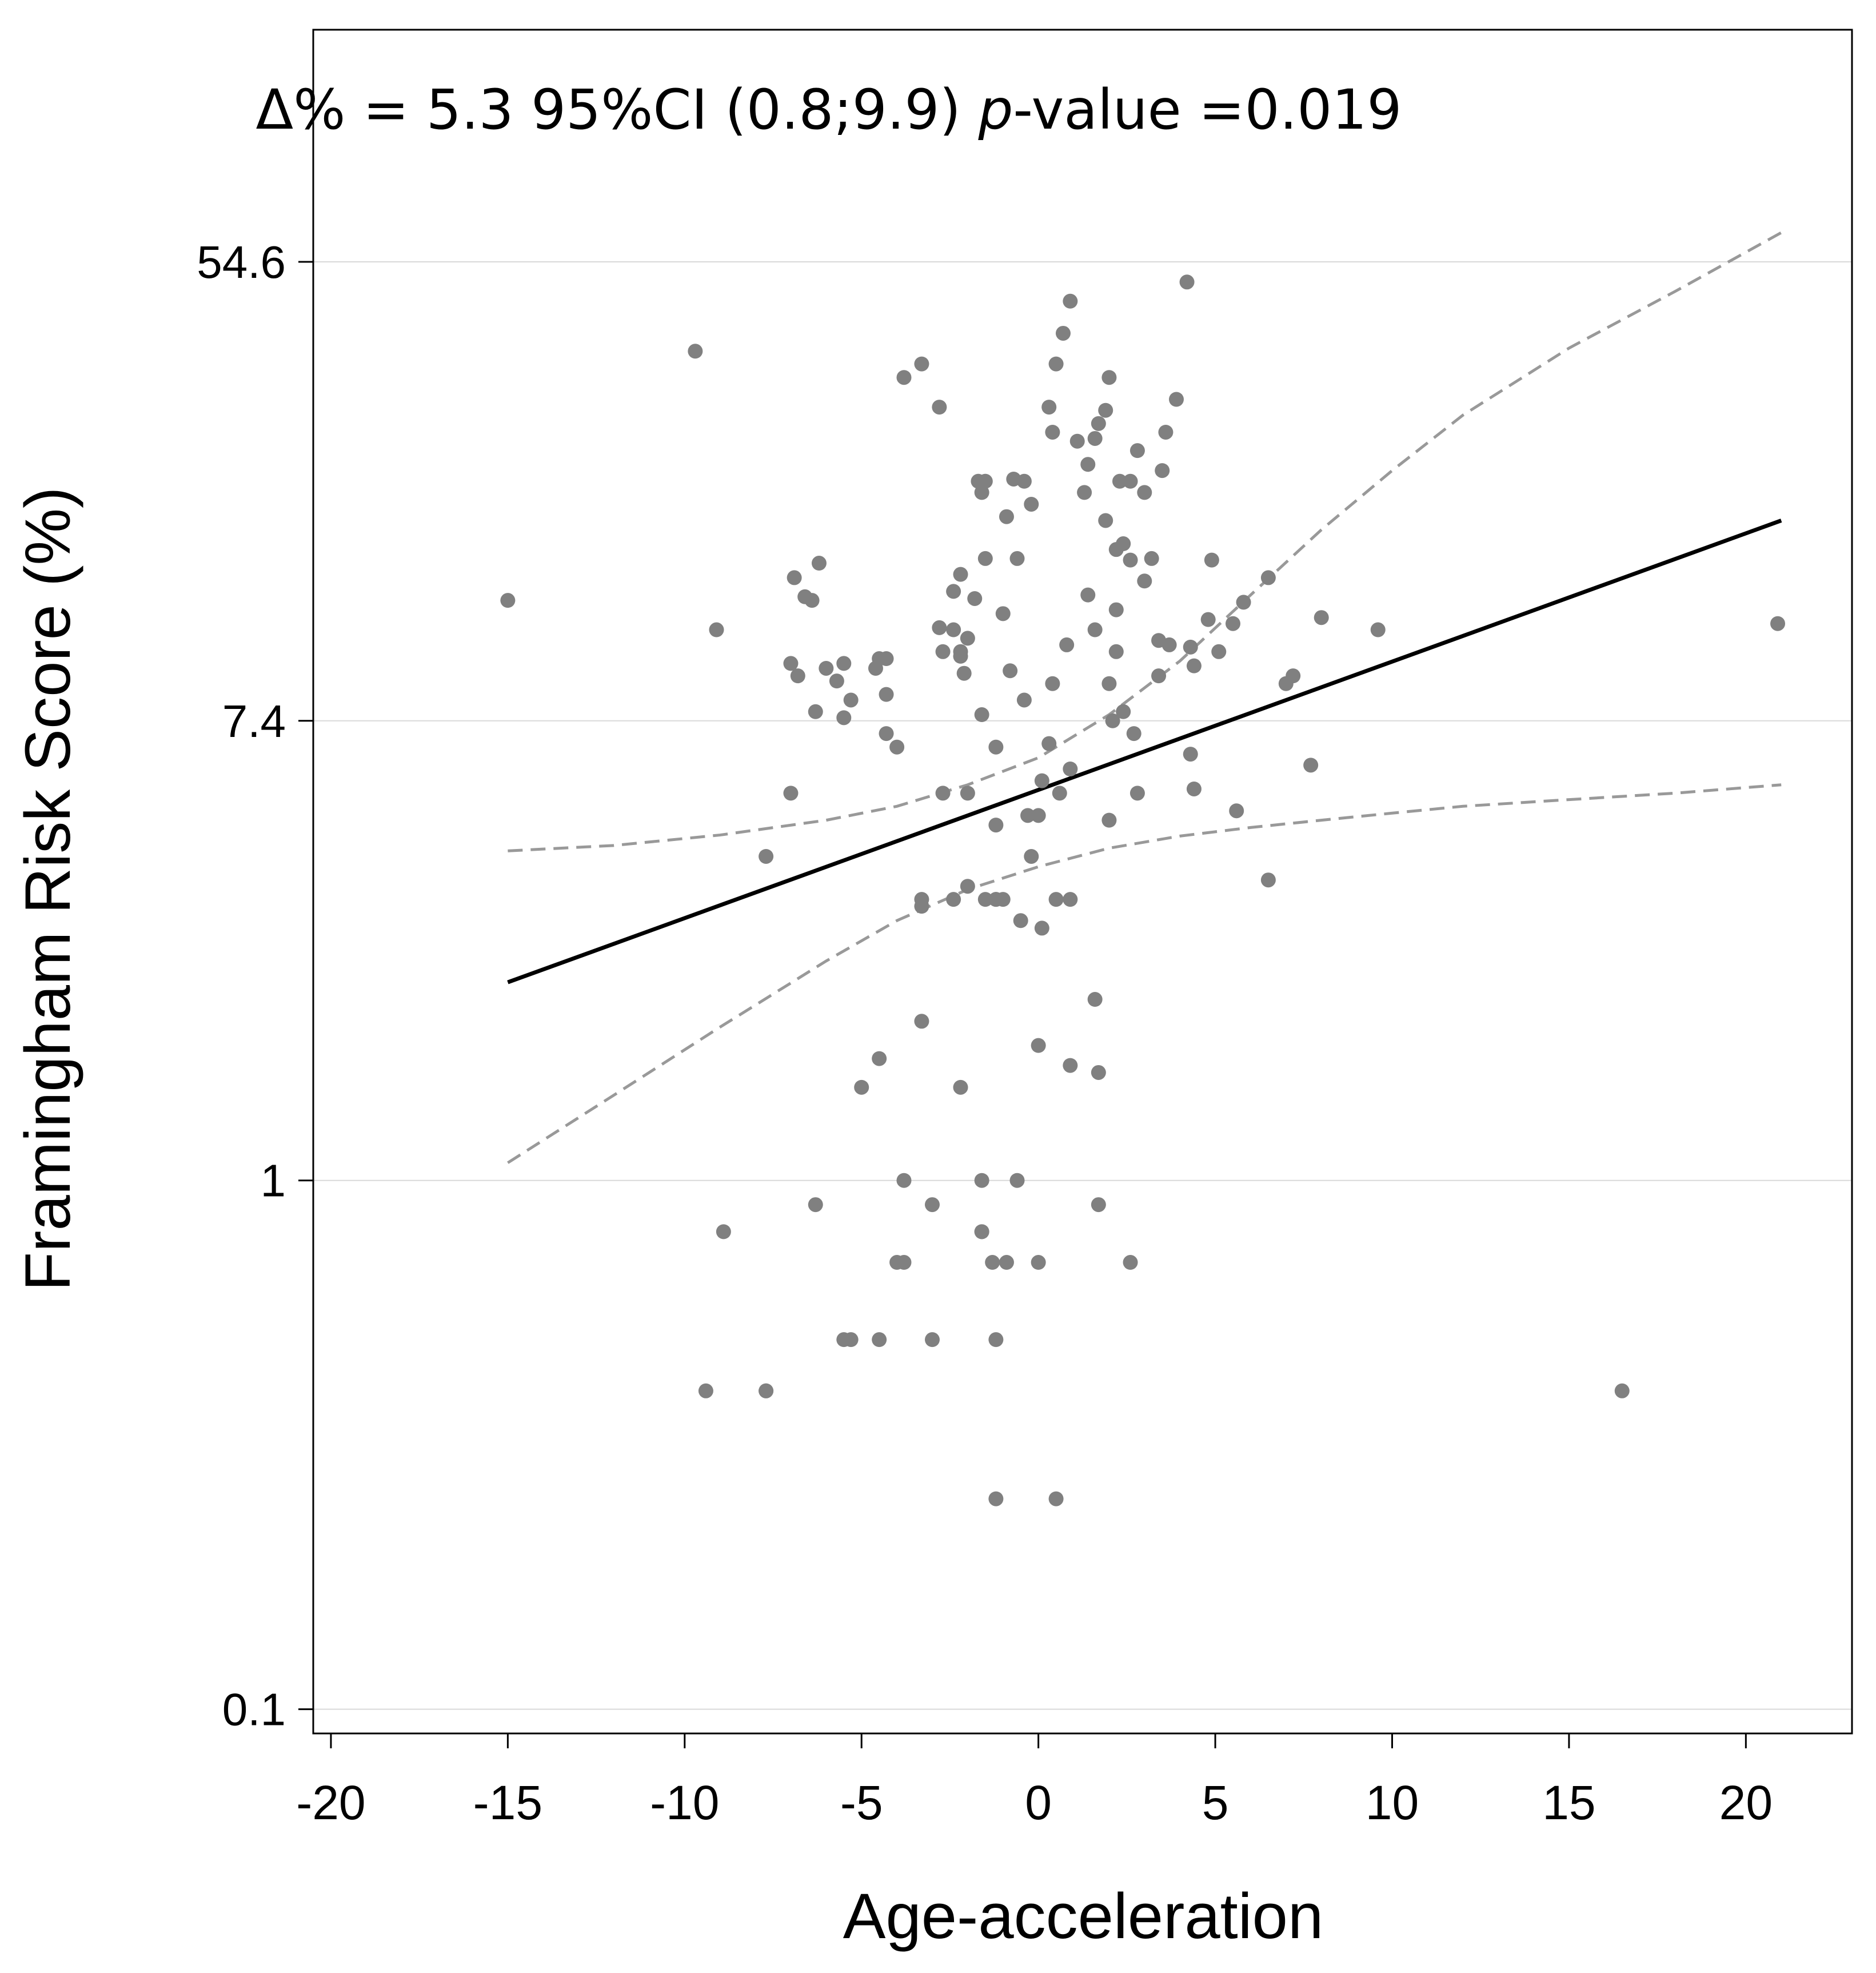  What do you see at coordinates (1746, 1802) in the screenshot?
I see `x-tick-label: 20` at bounding box center [1746, 1802].